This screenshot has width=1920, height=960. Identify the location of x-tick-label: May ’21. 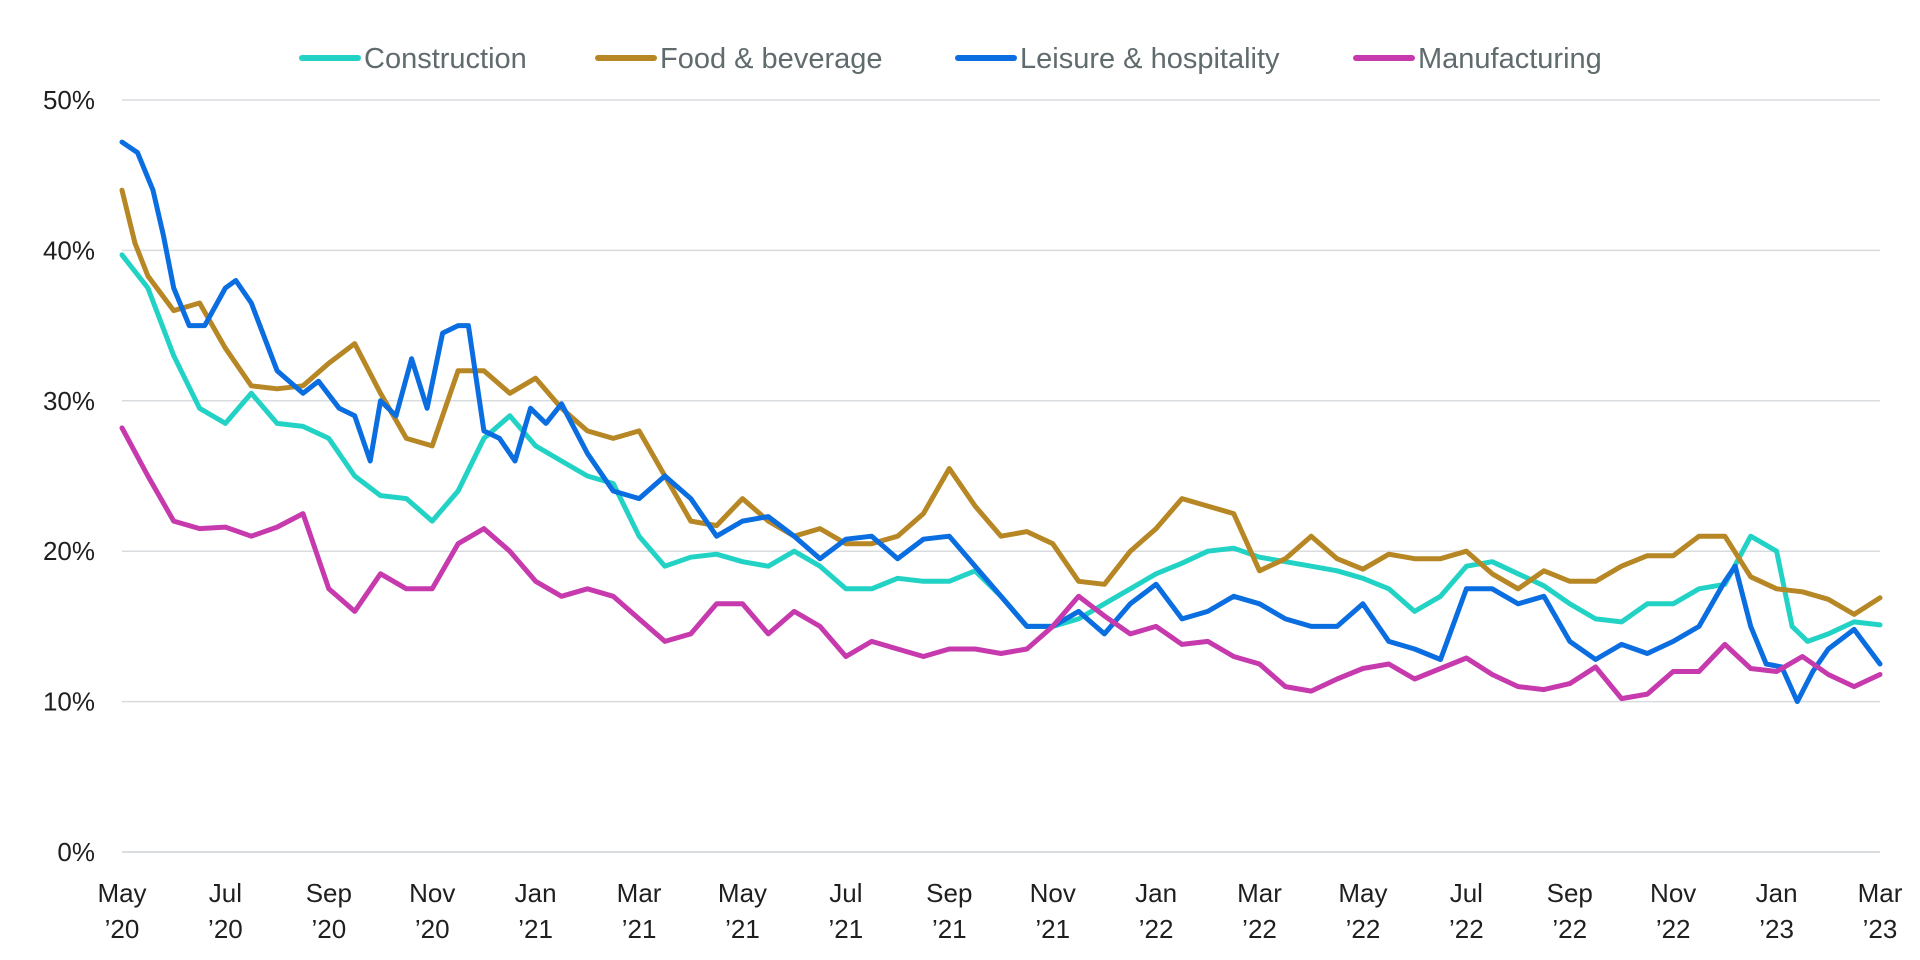
(742, 911).